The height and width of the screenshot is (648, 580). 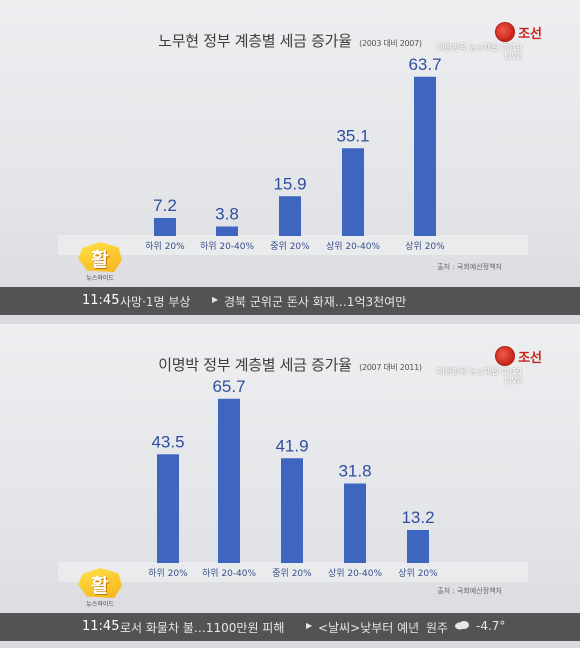 What do you see at coordinates (424, 64) in the screenshot?
I see `data-label: 63.7` at bounding box center [424, 64].